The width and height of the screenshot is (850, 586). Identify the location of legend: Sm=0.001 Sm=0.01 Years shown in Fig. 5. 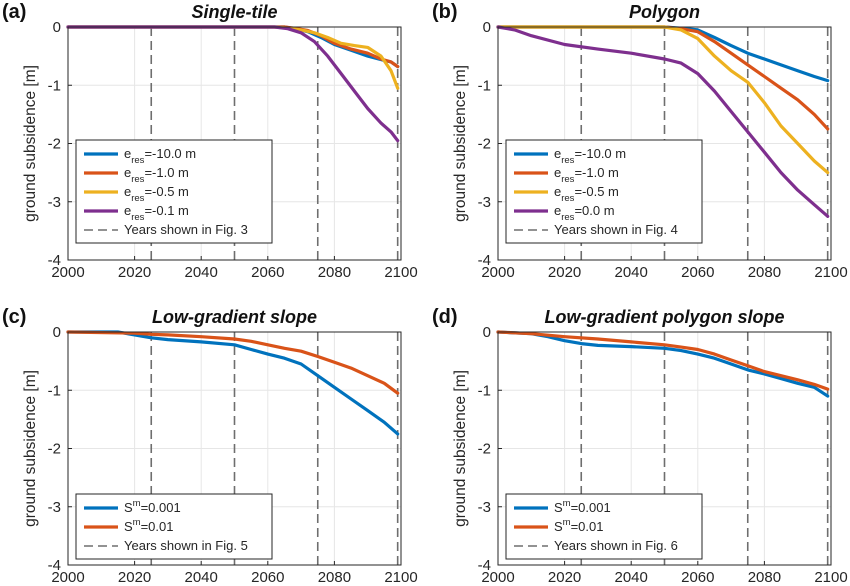
(174, 526).